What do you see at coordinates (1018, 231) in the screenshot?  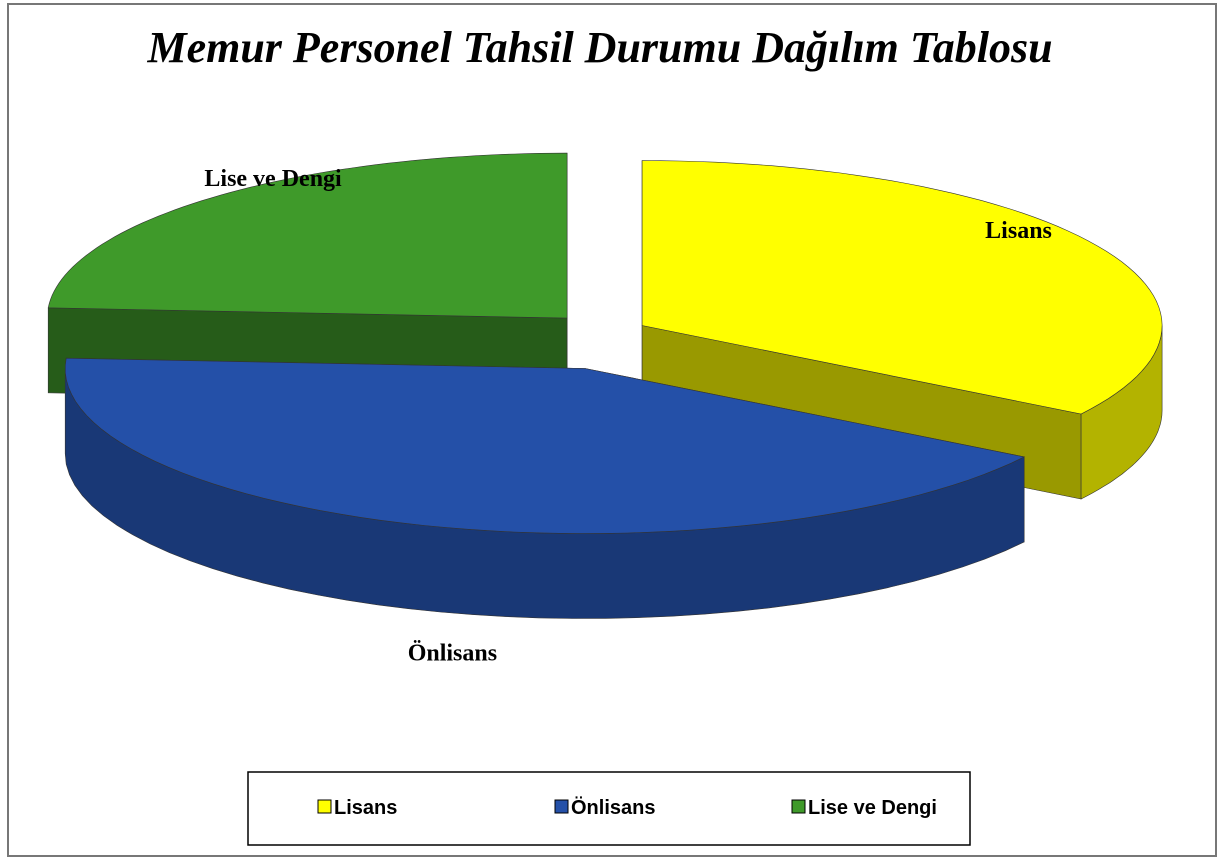 I see `slice-label: Lisans` at bounding box center [1018, 231].